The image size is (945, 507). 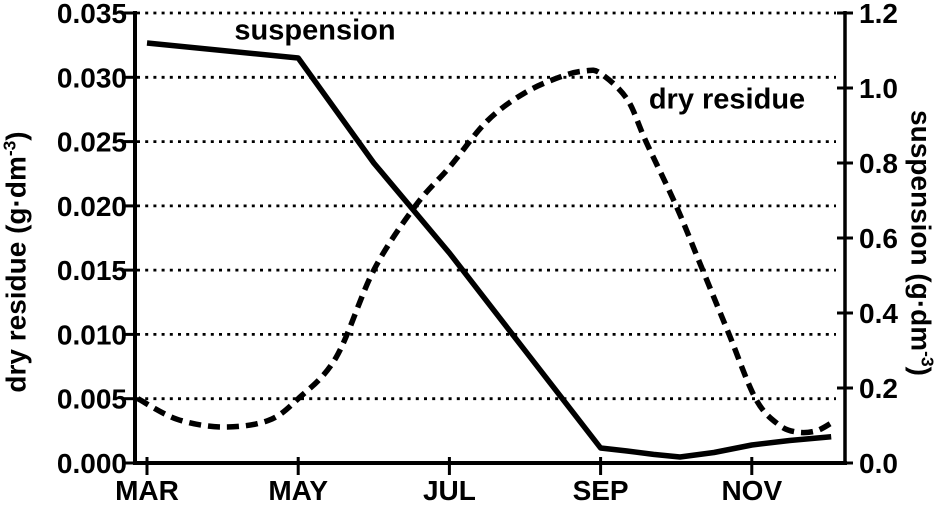 I want to click on y-right-tick-label: 1.0, so click(x=878, y=88).